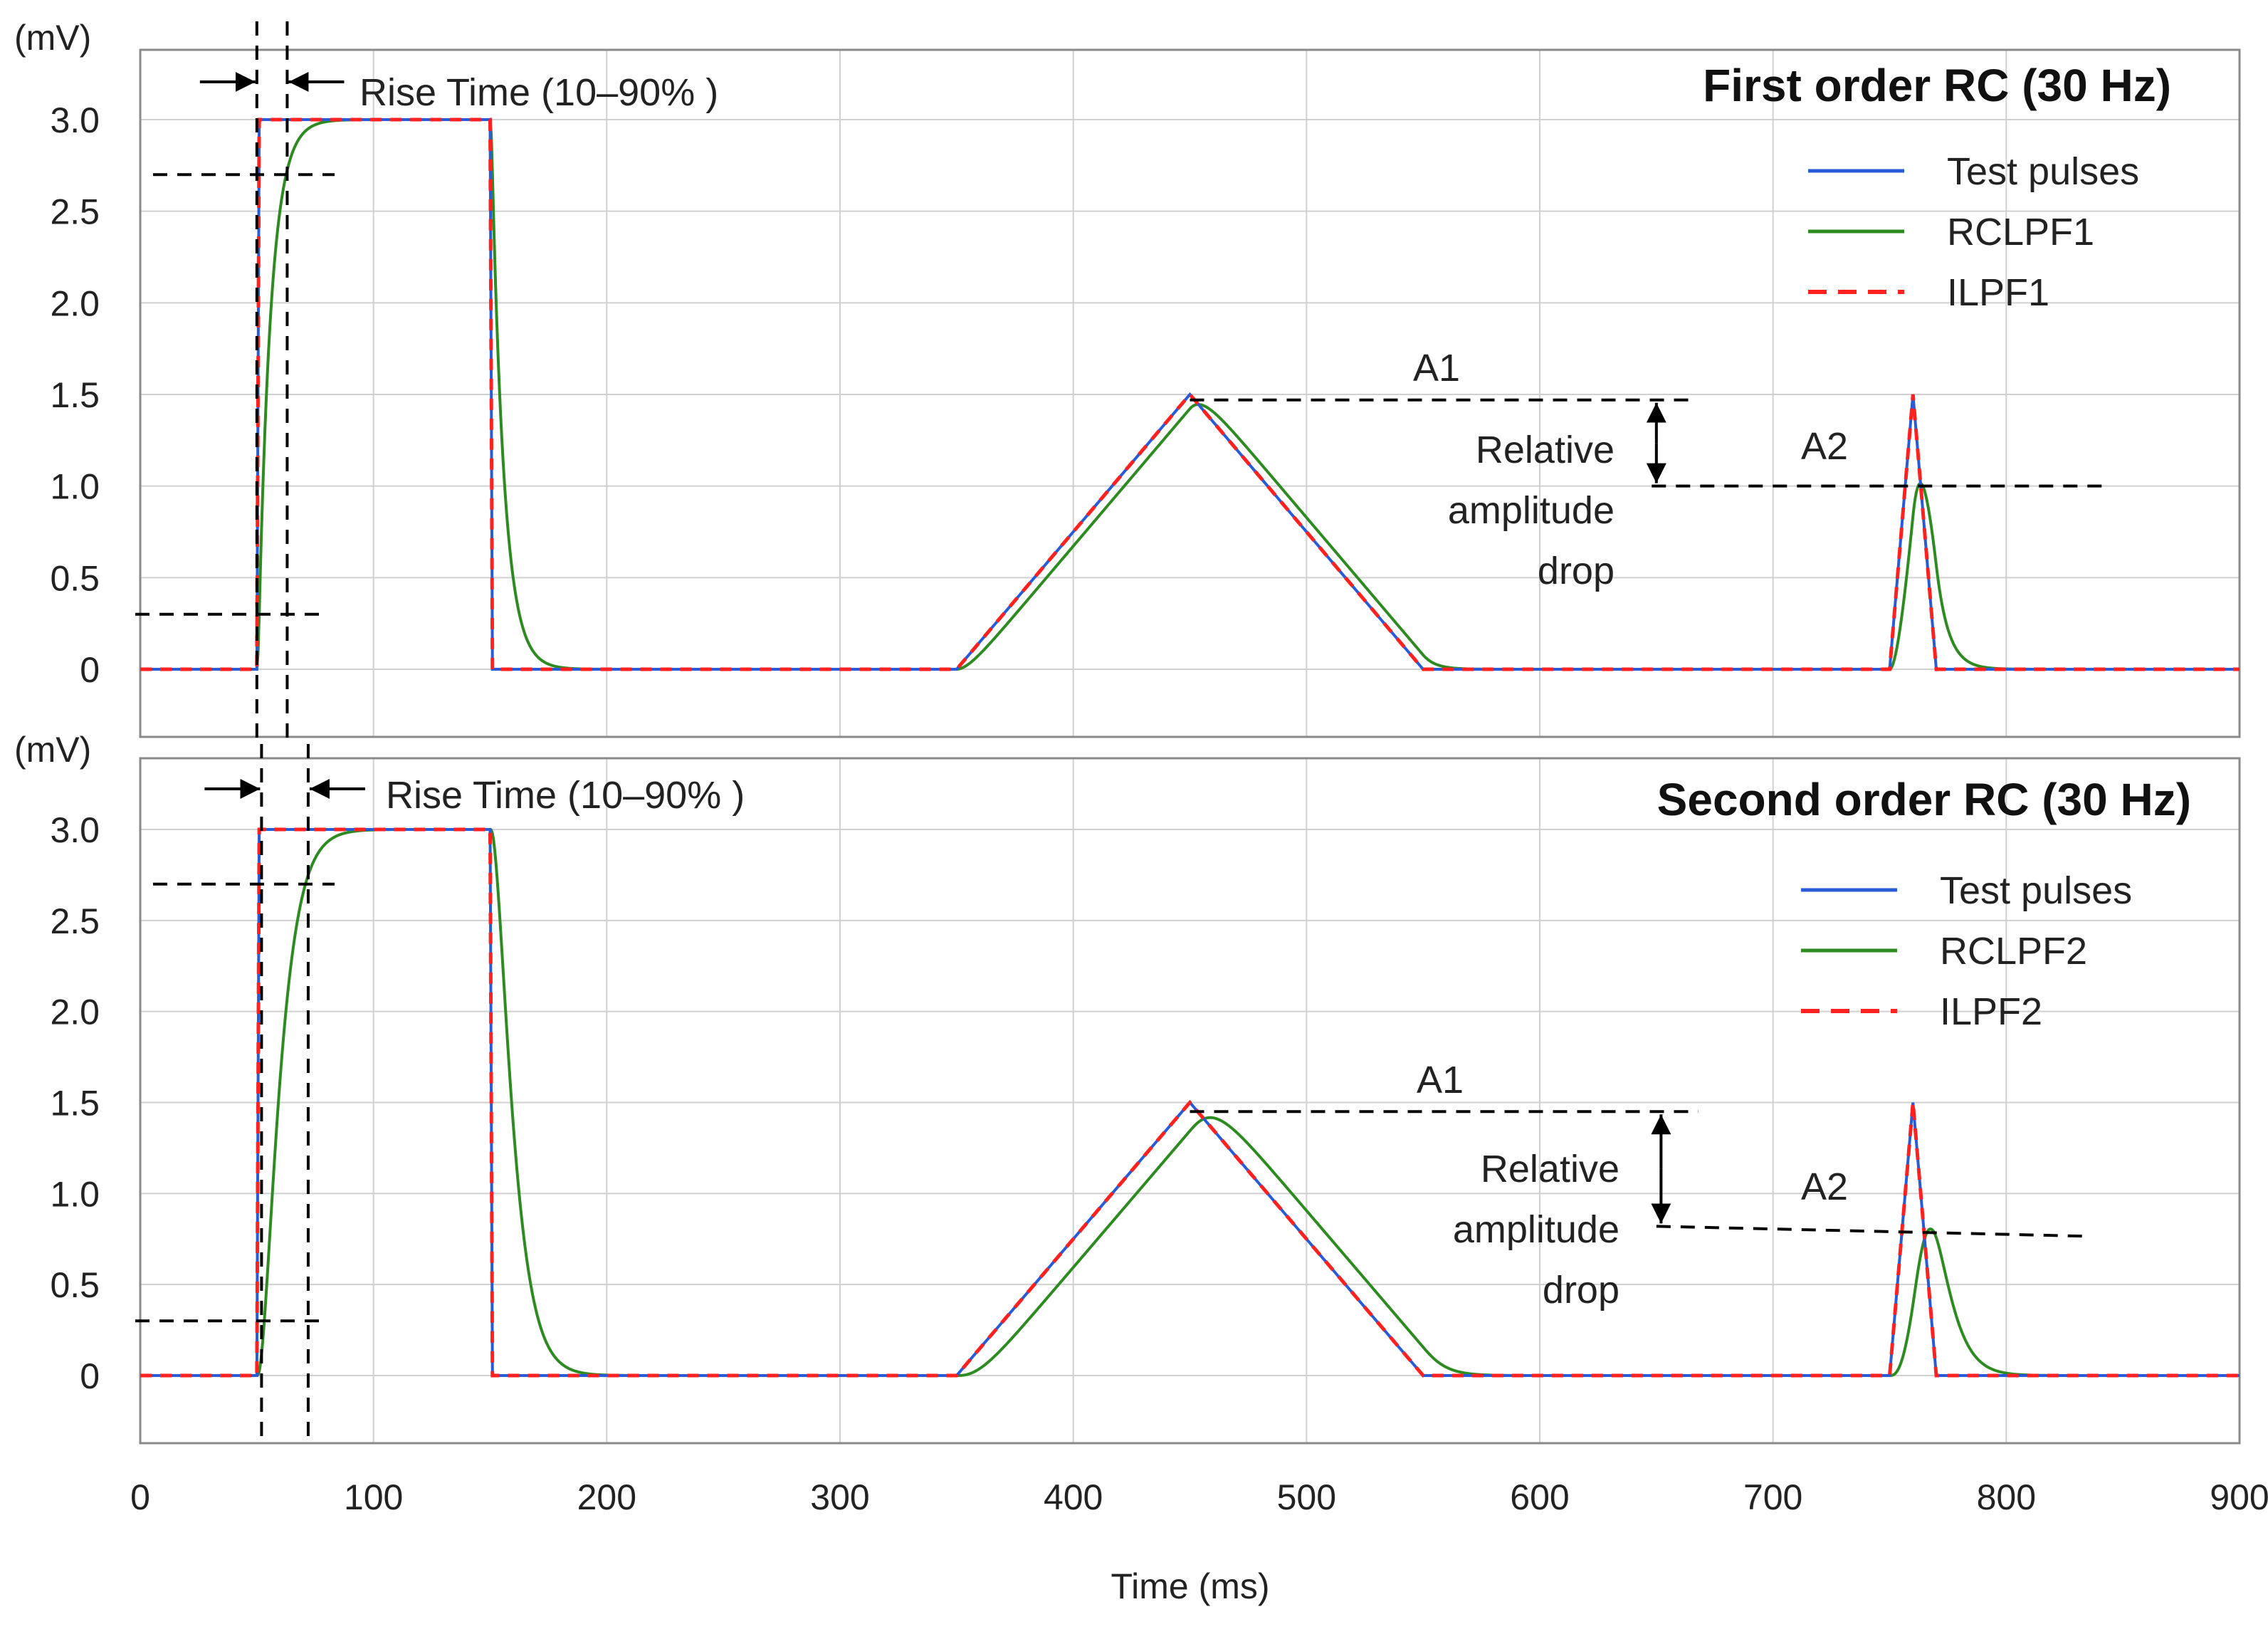 The height and width of the screenshot is (1629, 2268). I want to click on bottom-rise-time-label: Rise Time (10–90% ), so click(565, 795).